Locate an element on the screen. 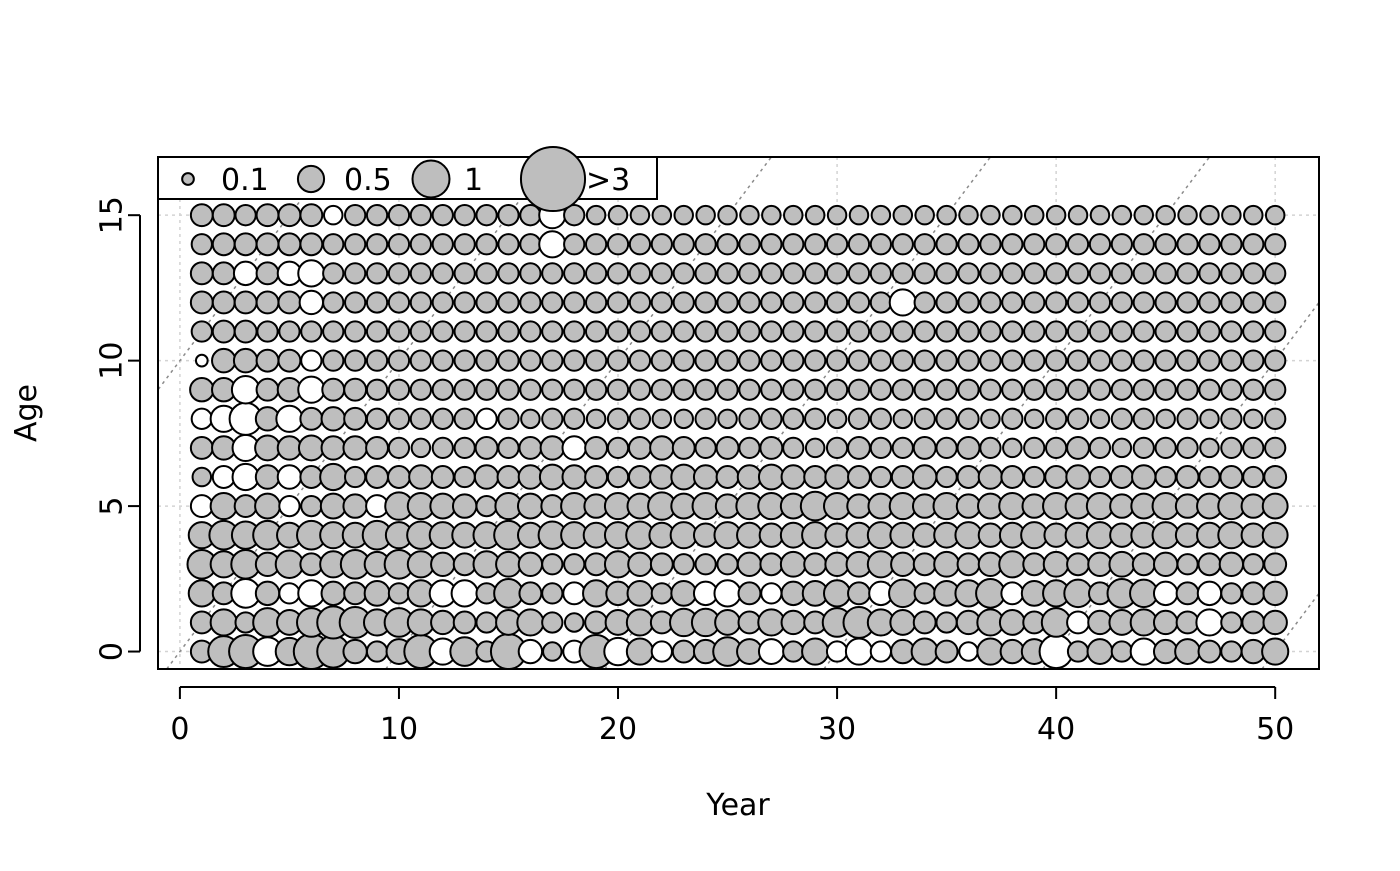 This screenshot has height=871, width=1400. legend: 0.1 0.5 1 >3 is located at coordinates (407, 179).